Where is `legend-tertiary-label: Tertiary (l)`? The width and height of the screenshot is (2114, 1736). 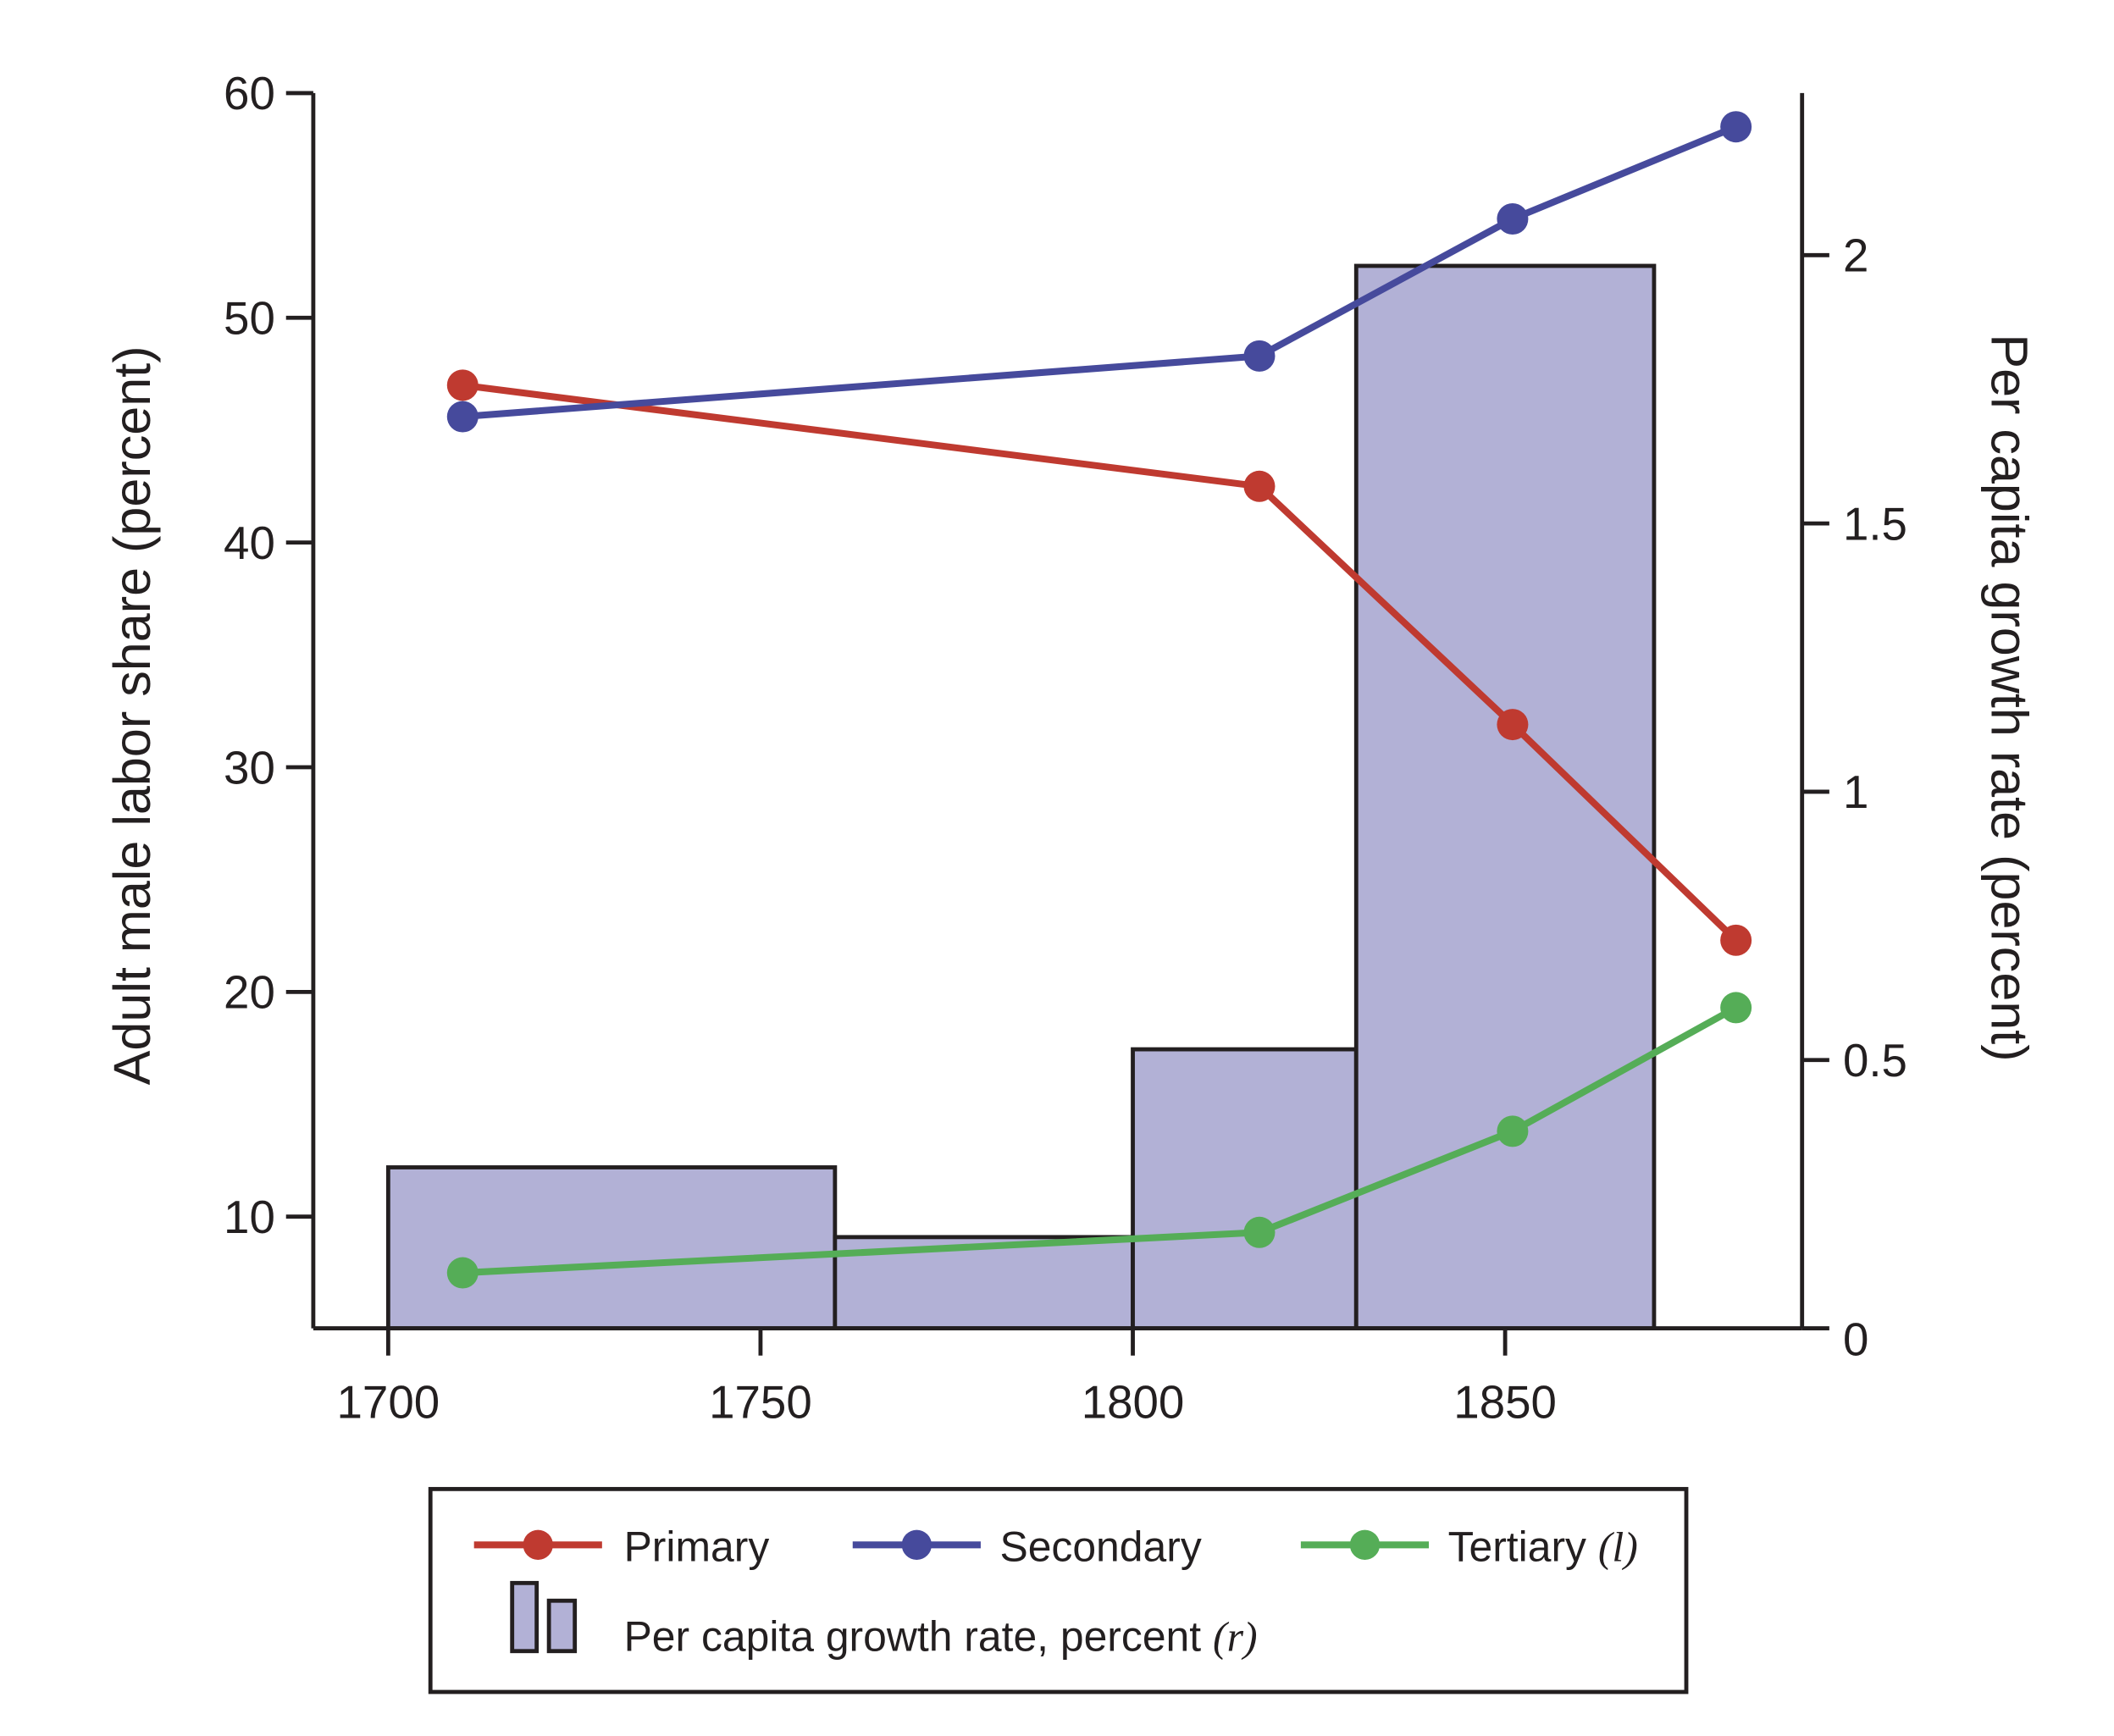 legend-tertiary-label: Tertiary (l) is located at coordinates (1543, 1547).